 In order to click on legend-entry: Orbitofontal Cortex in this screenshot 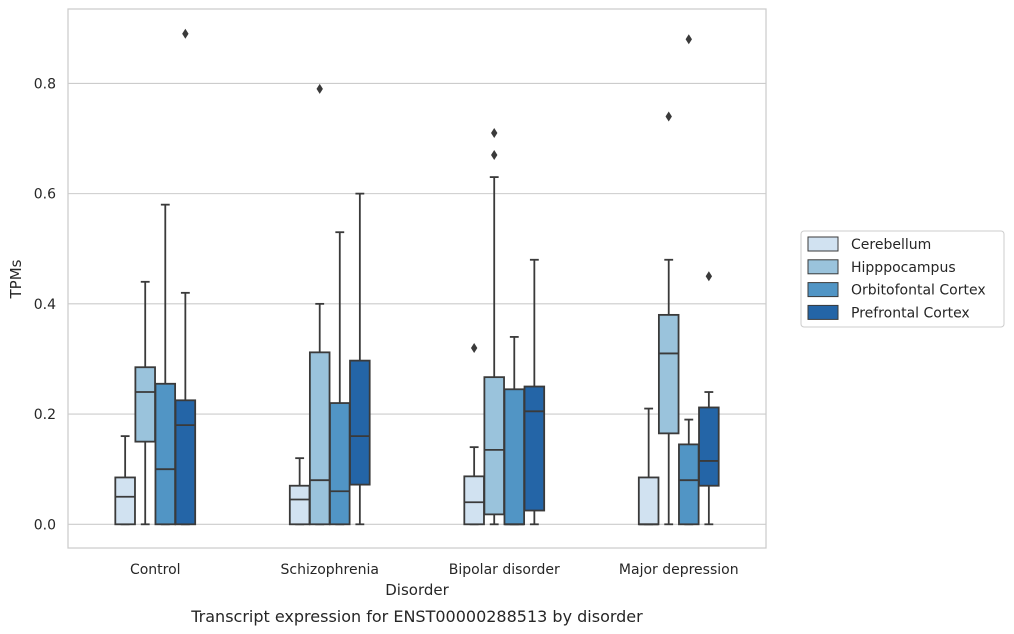, I will do `click(896, 290)`.